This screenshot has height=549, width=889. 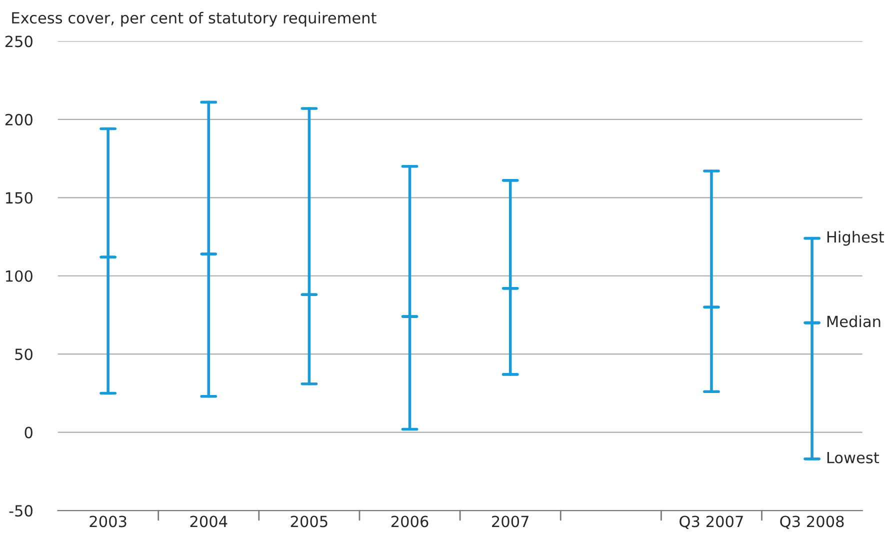 What do you see at coordinates (194, 19) in the screenshot?
I see `y-axis-title: Excess cover, per cent of statutory requirement` at bounding box center [194, 19].